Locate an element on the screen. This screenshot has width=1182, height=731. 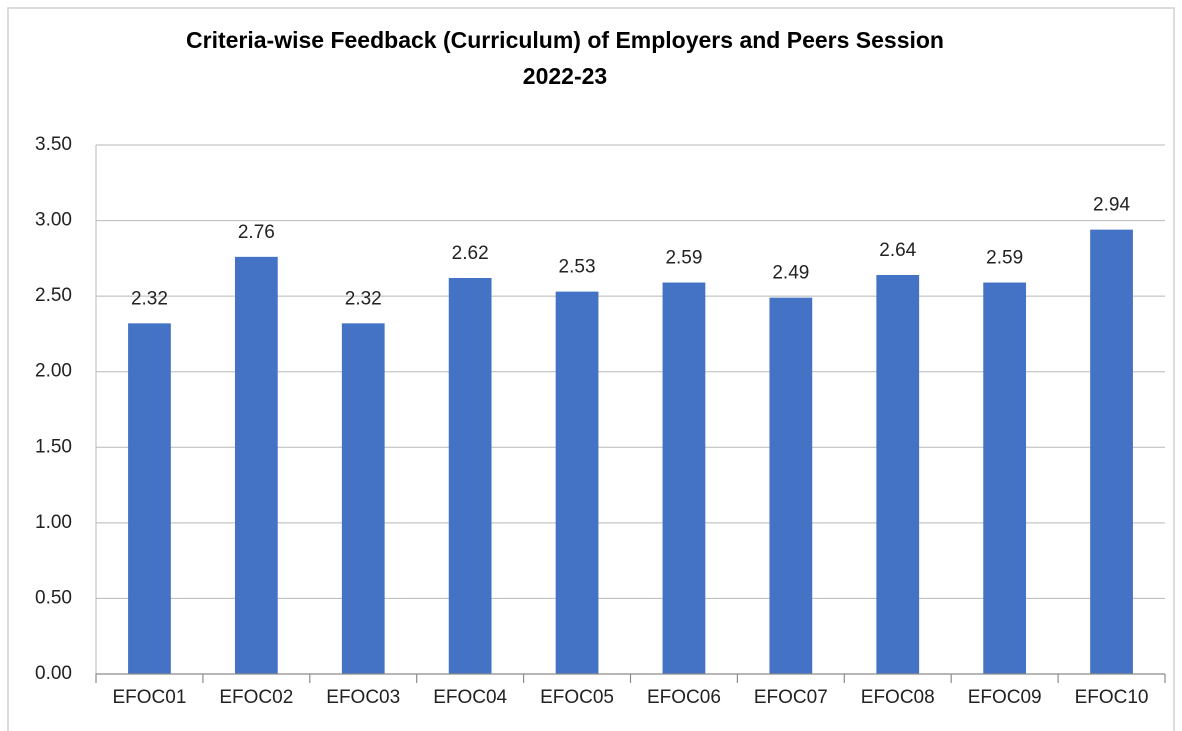
y-tick-label: 3.00 is located at coordinates (53, 220).